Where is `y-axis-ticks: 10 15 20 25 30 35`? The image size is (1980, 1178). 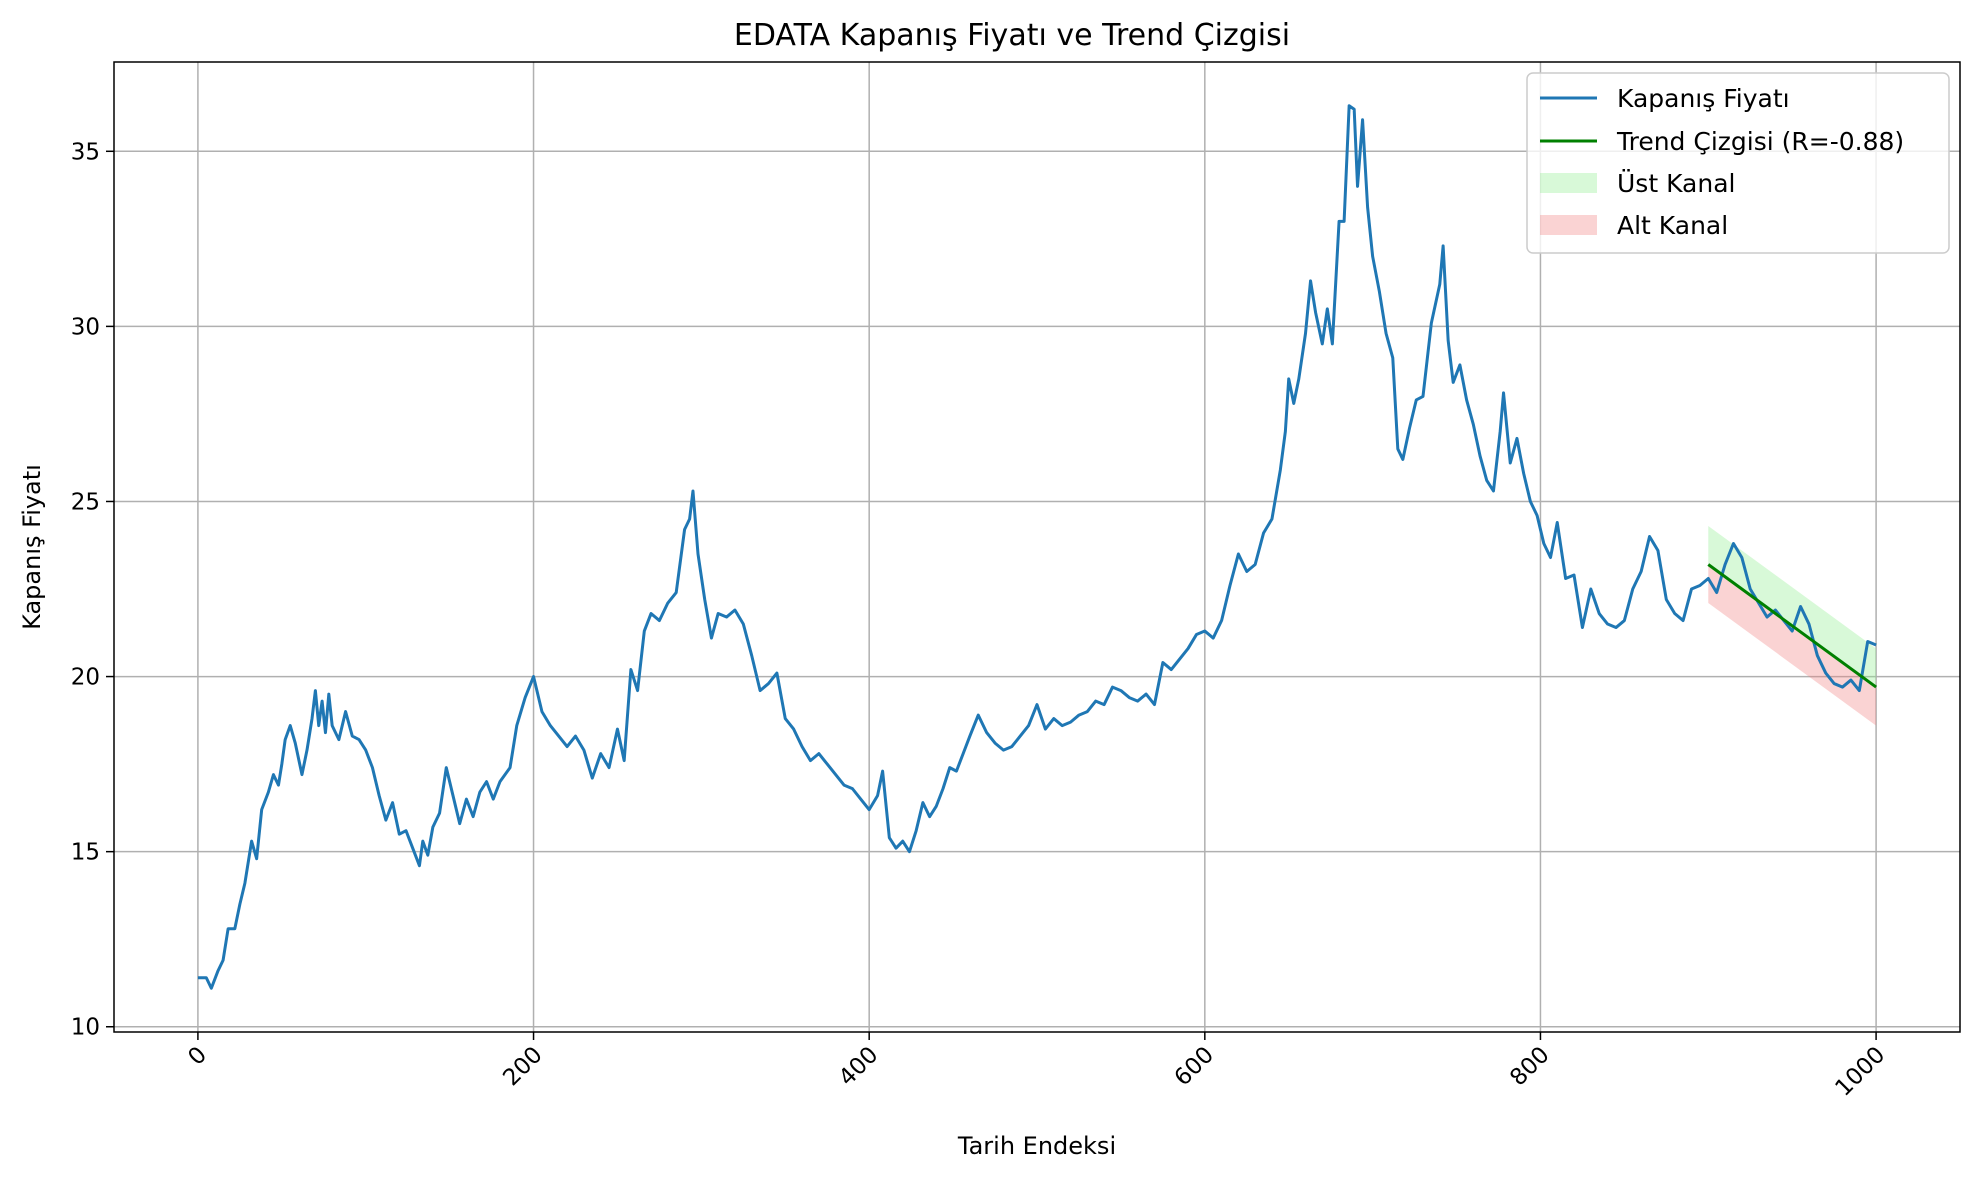 y-axis-ticks: 10 15 20 25 30 35 is located at coordinates (92, 590).